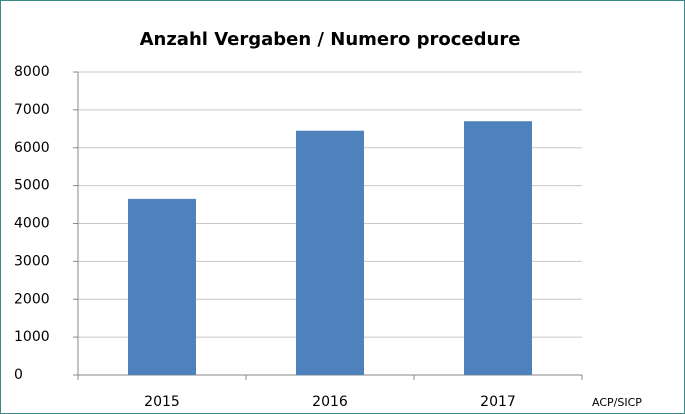 The height and width of the screenshot is (414, 685). I want to click on chart-title: Anzahl Vergaben / Numero procedure, so click(330, 39).